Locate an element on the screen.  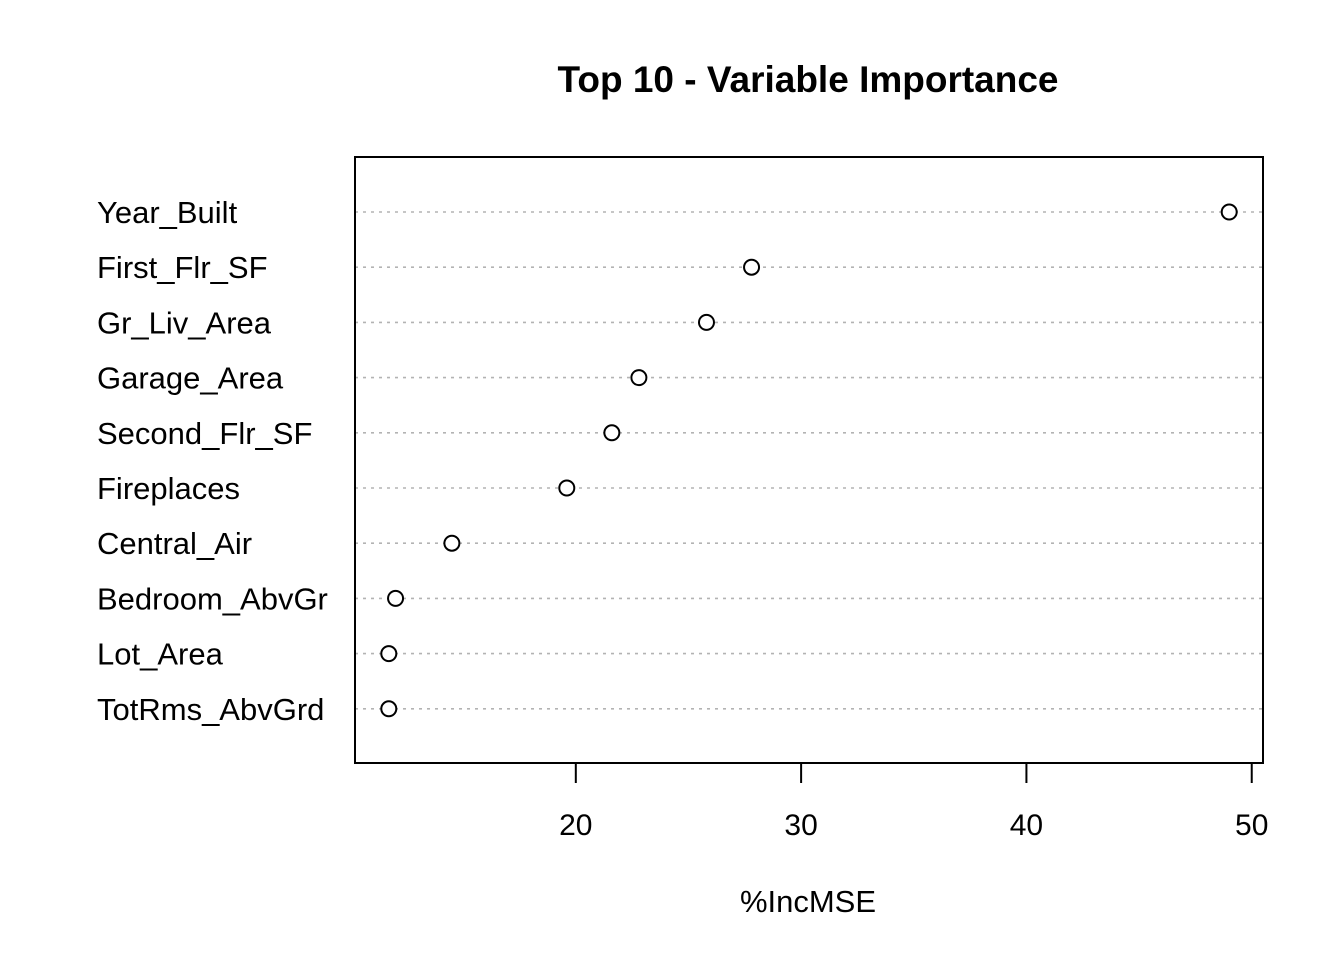
x-tick-label: 40 is located at coordinates (1026, 825).